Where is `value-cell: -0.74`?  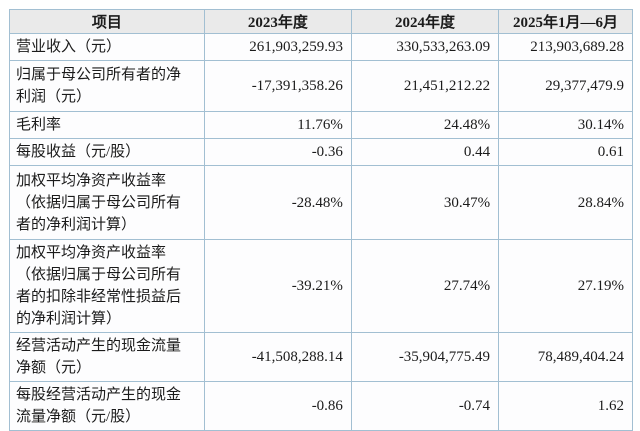
value-cell: -0.74 is located at coordinates (425, 406).